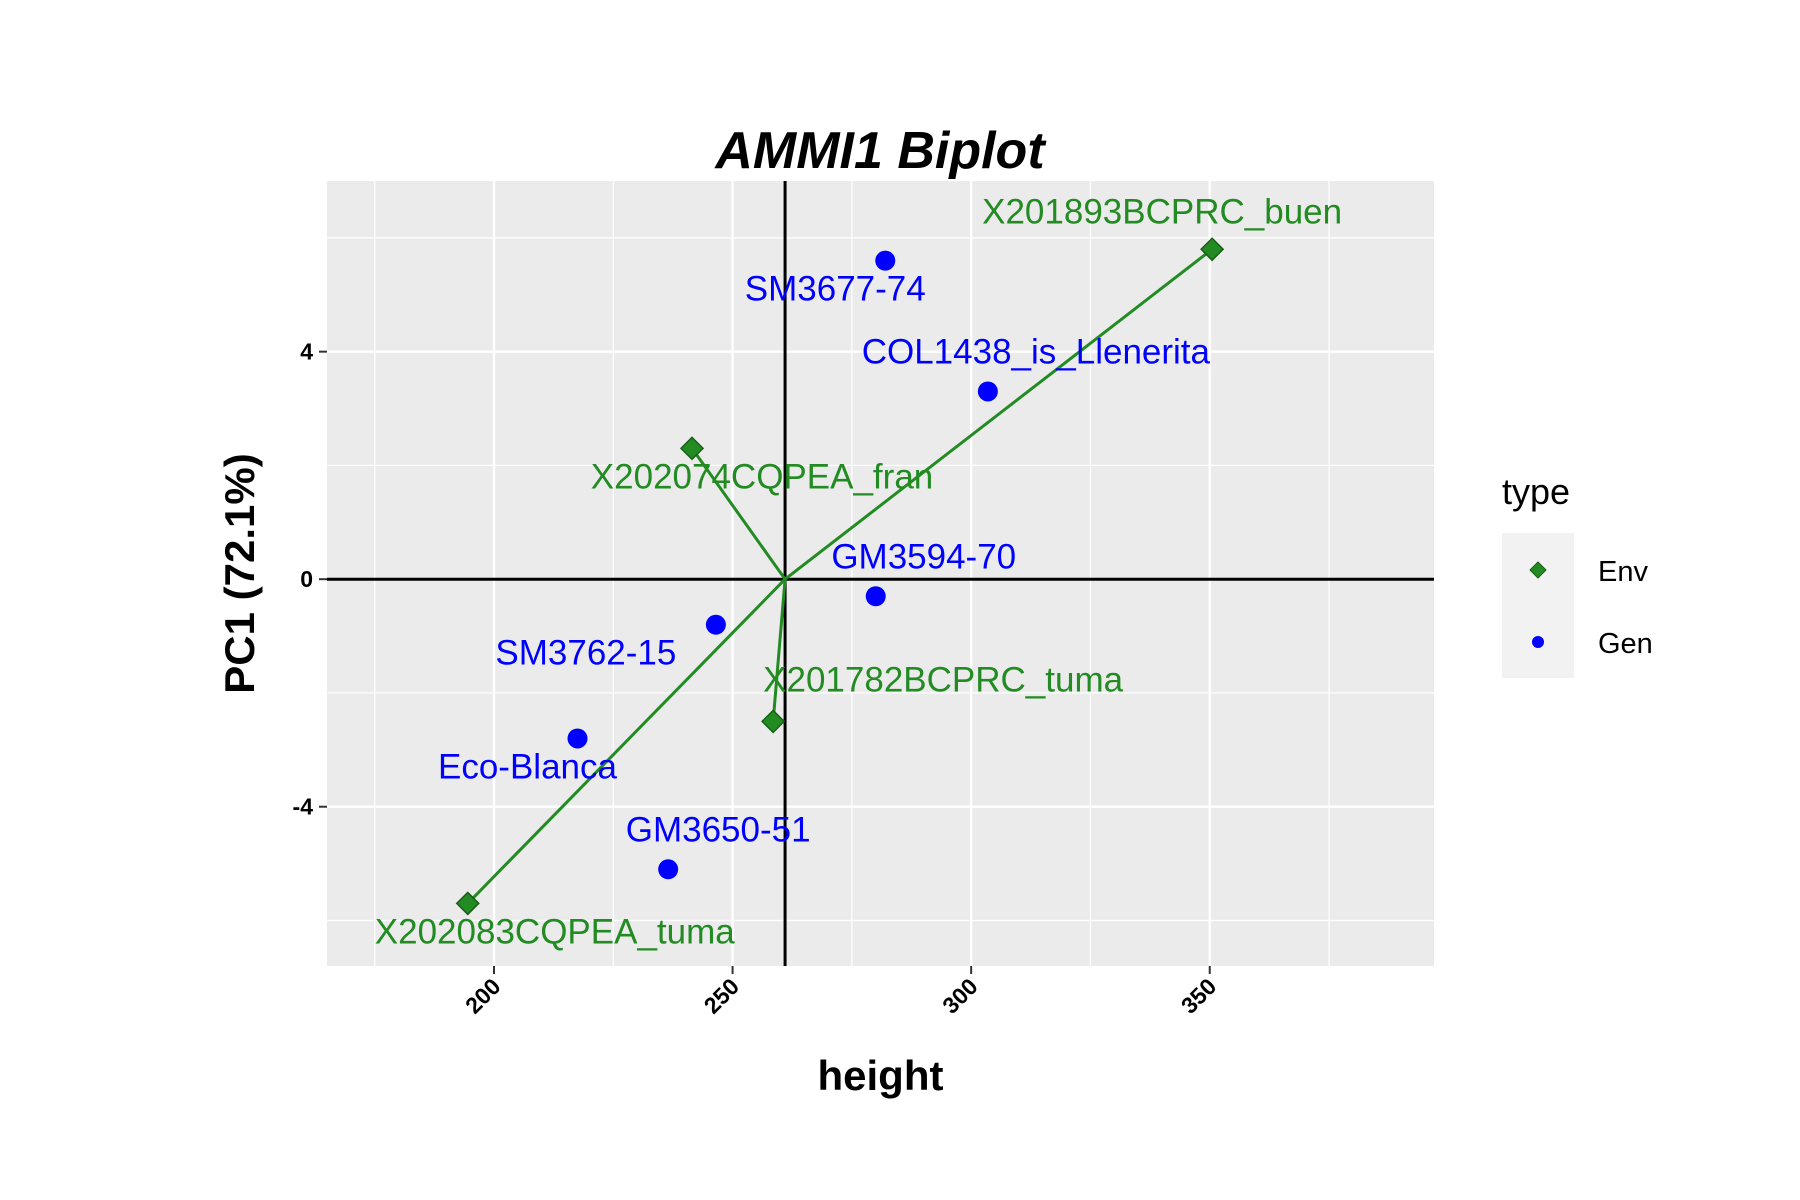  What do you see at coordinates (1538, 605) in the screenshot?
I see `legend-key-background` at bounding box center [1538, 605].